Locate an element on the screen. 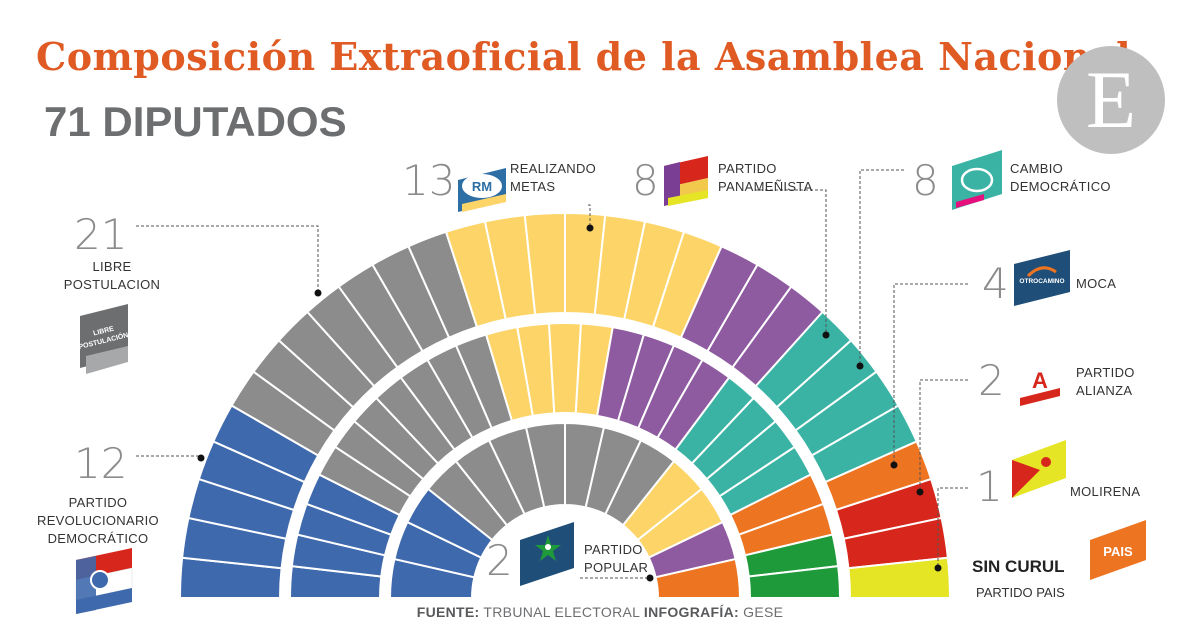 This screenshot has height=628, width=1200. seat-popular is located at coordinates (794, 581).